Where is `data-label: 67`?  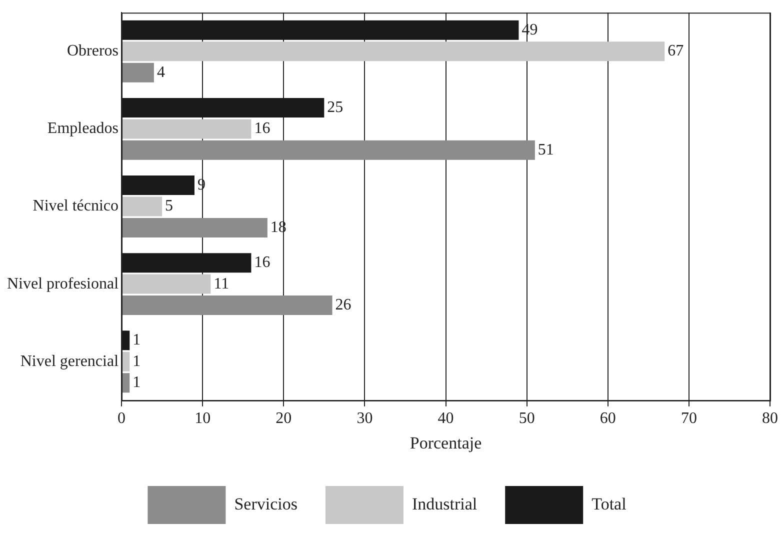 data-label: 67 is located at coordinates (676, 51).